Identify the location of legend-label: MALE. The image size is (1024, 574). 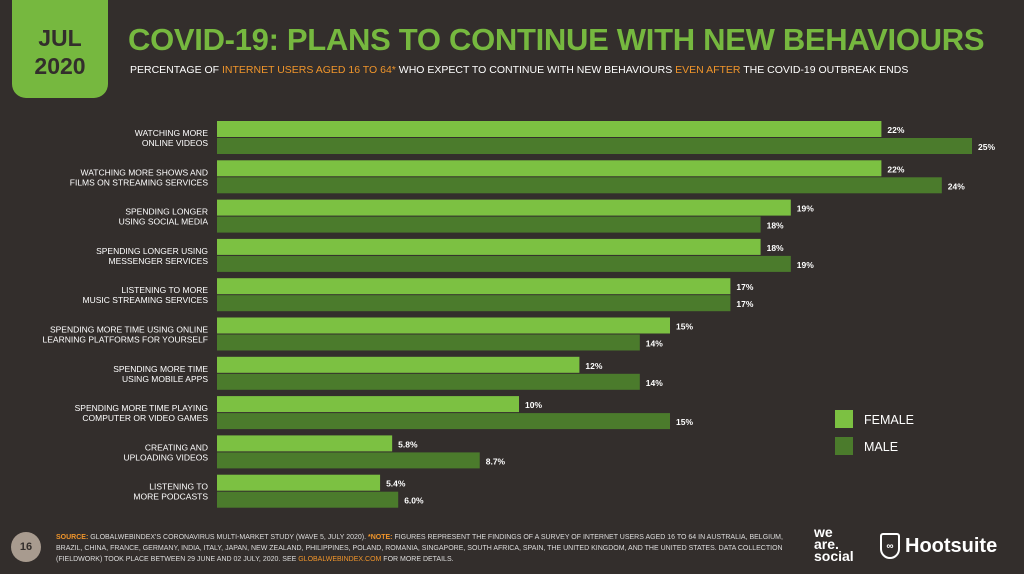
(881, 447).